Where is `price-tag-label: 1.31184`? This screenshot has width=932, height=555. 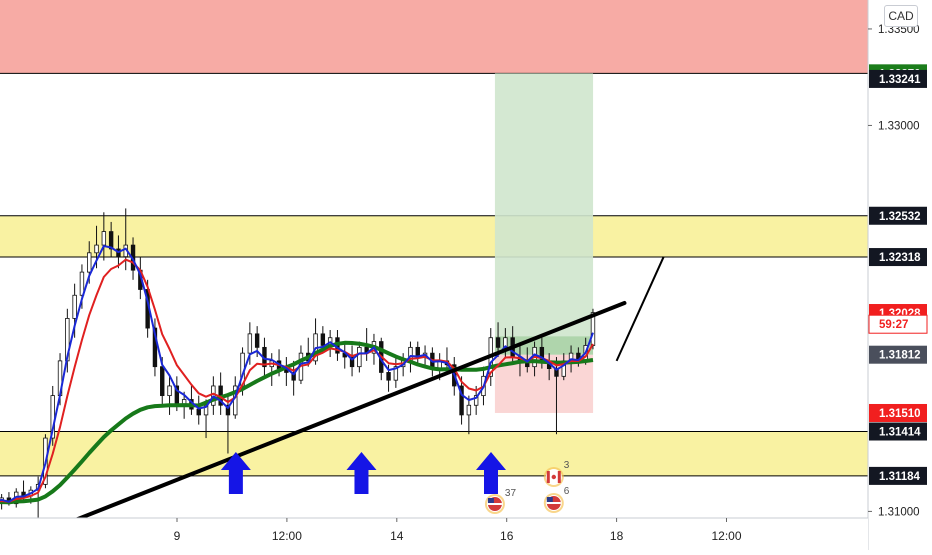 price-tag-label: 1.31184 is located at coordinates (900, 477).